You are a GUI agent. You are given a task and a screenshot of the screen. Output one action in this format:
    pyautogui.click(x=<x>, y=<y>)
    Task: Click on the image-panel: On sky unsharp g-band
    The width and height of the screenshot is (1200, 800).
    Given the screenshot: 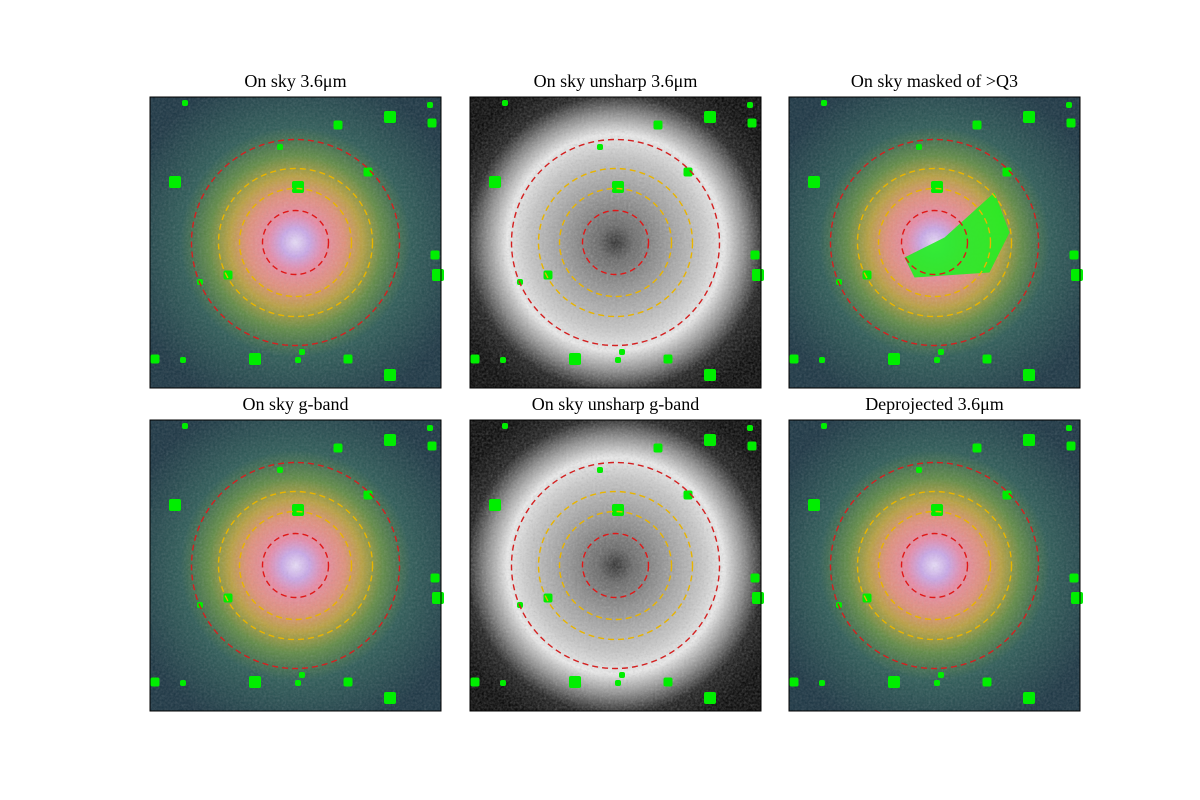 What is the action you would take?
    pyautogui.click(x=616, y=553)
    